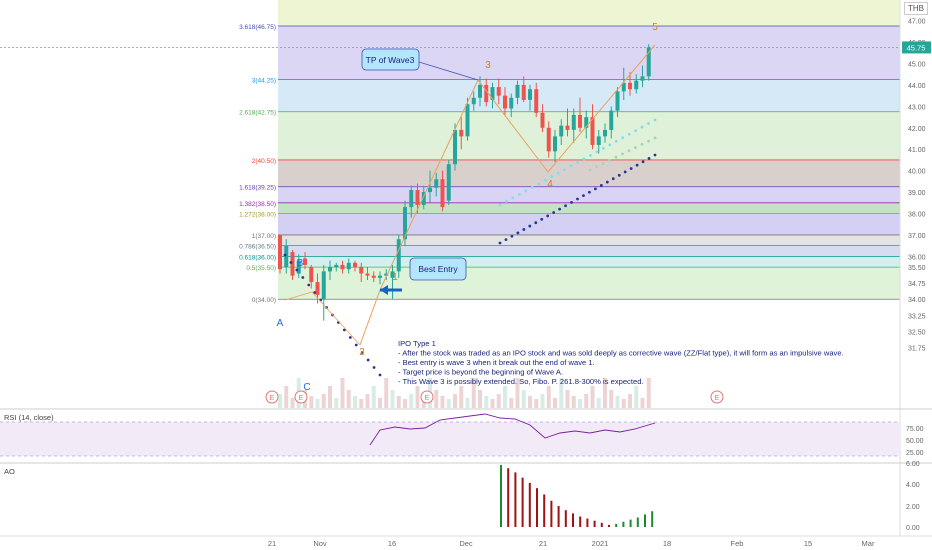 Image resolution: width=932 pixels, height=550 pixels. Describe the element at coordinates (448, 71) in the screenshot. I see `tp-callout-pointer` at that location.